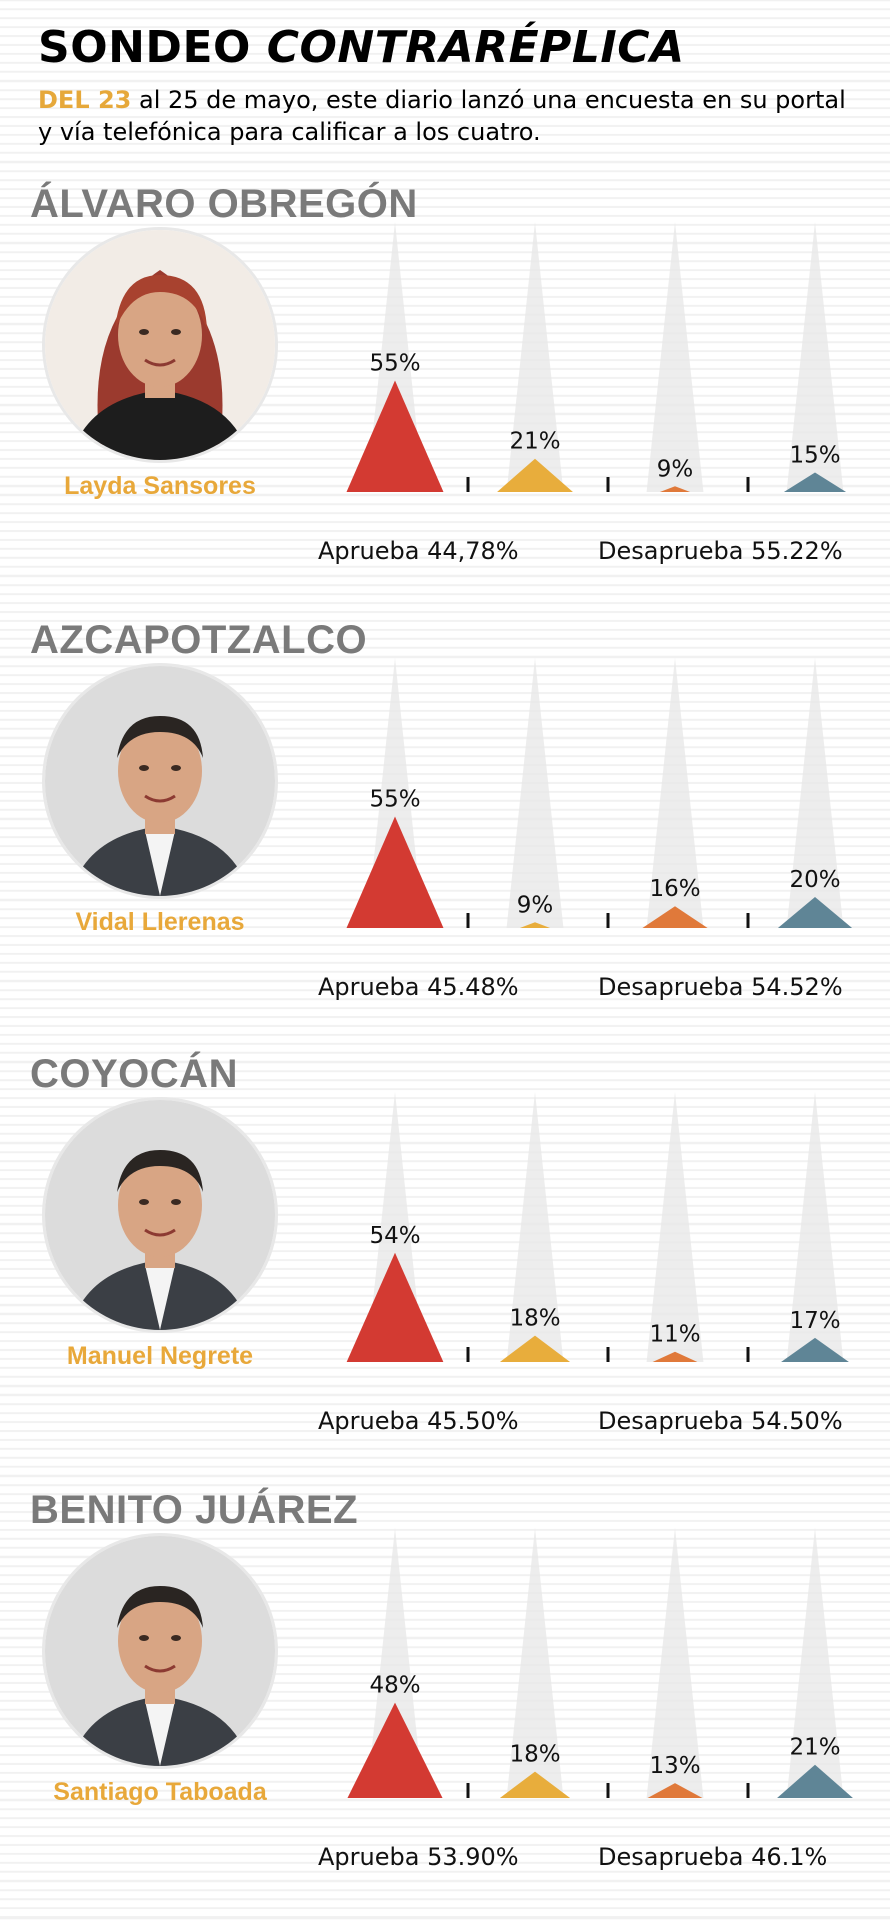 The width and height of the screenshot is (890, 1923). Describe the element at coordinates (720, 551) in the screenshot. I see `disapprove-text: Desaprueba 55.22%` at that location.